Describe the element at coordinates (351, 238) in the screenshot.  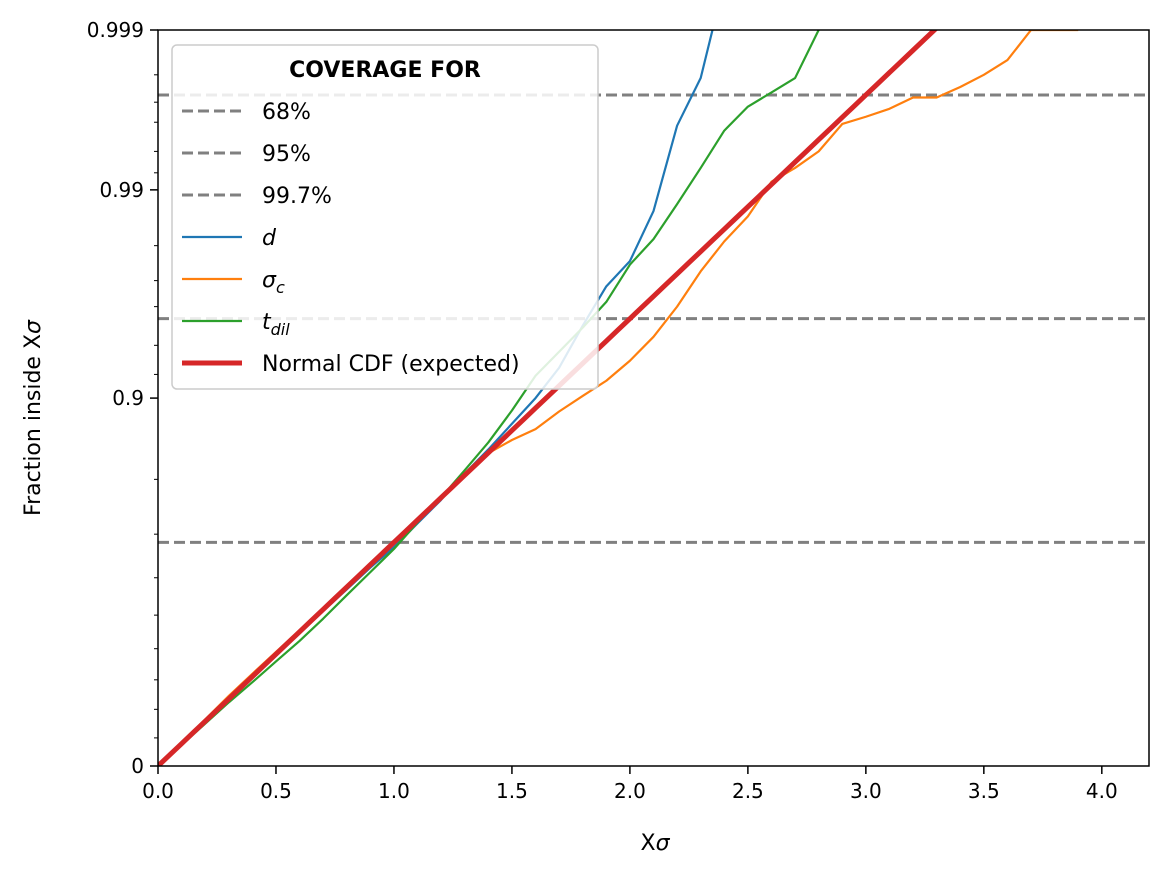
I see `legend-items: 68% 95% 99.7% d σc tdil Normal CDF (expected)` at that location.